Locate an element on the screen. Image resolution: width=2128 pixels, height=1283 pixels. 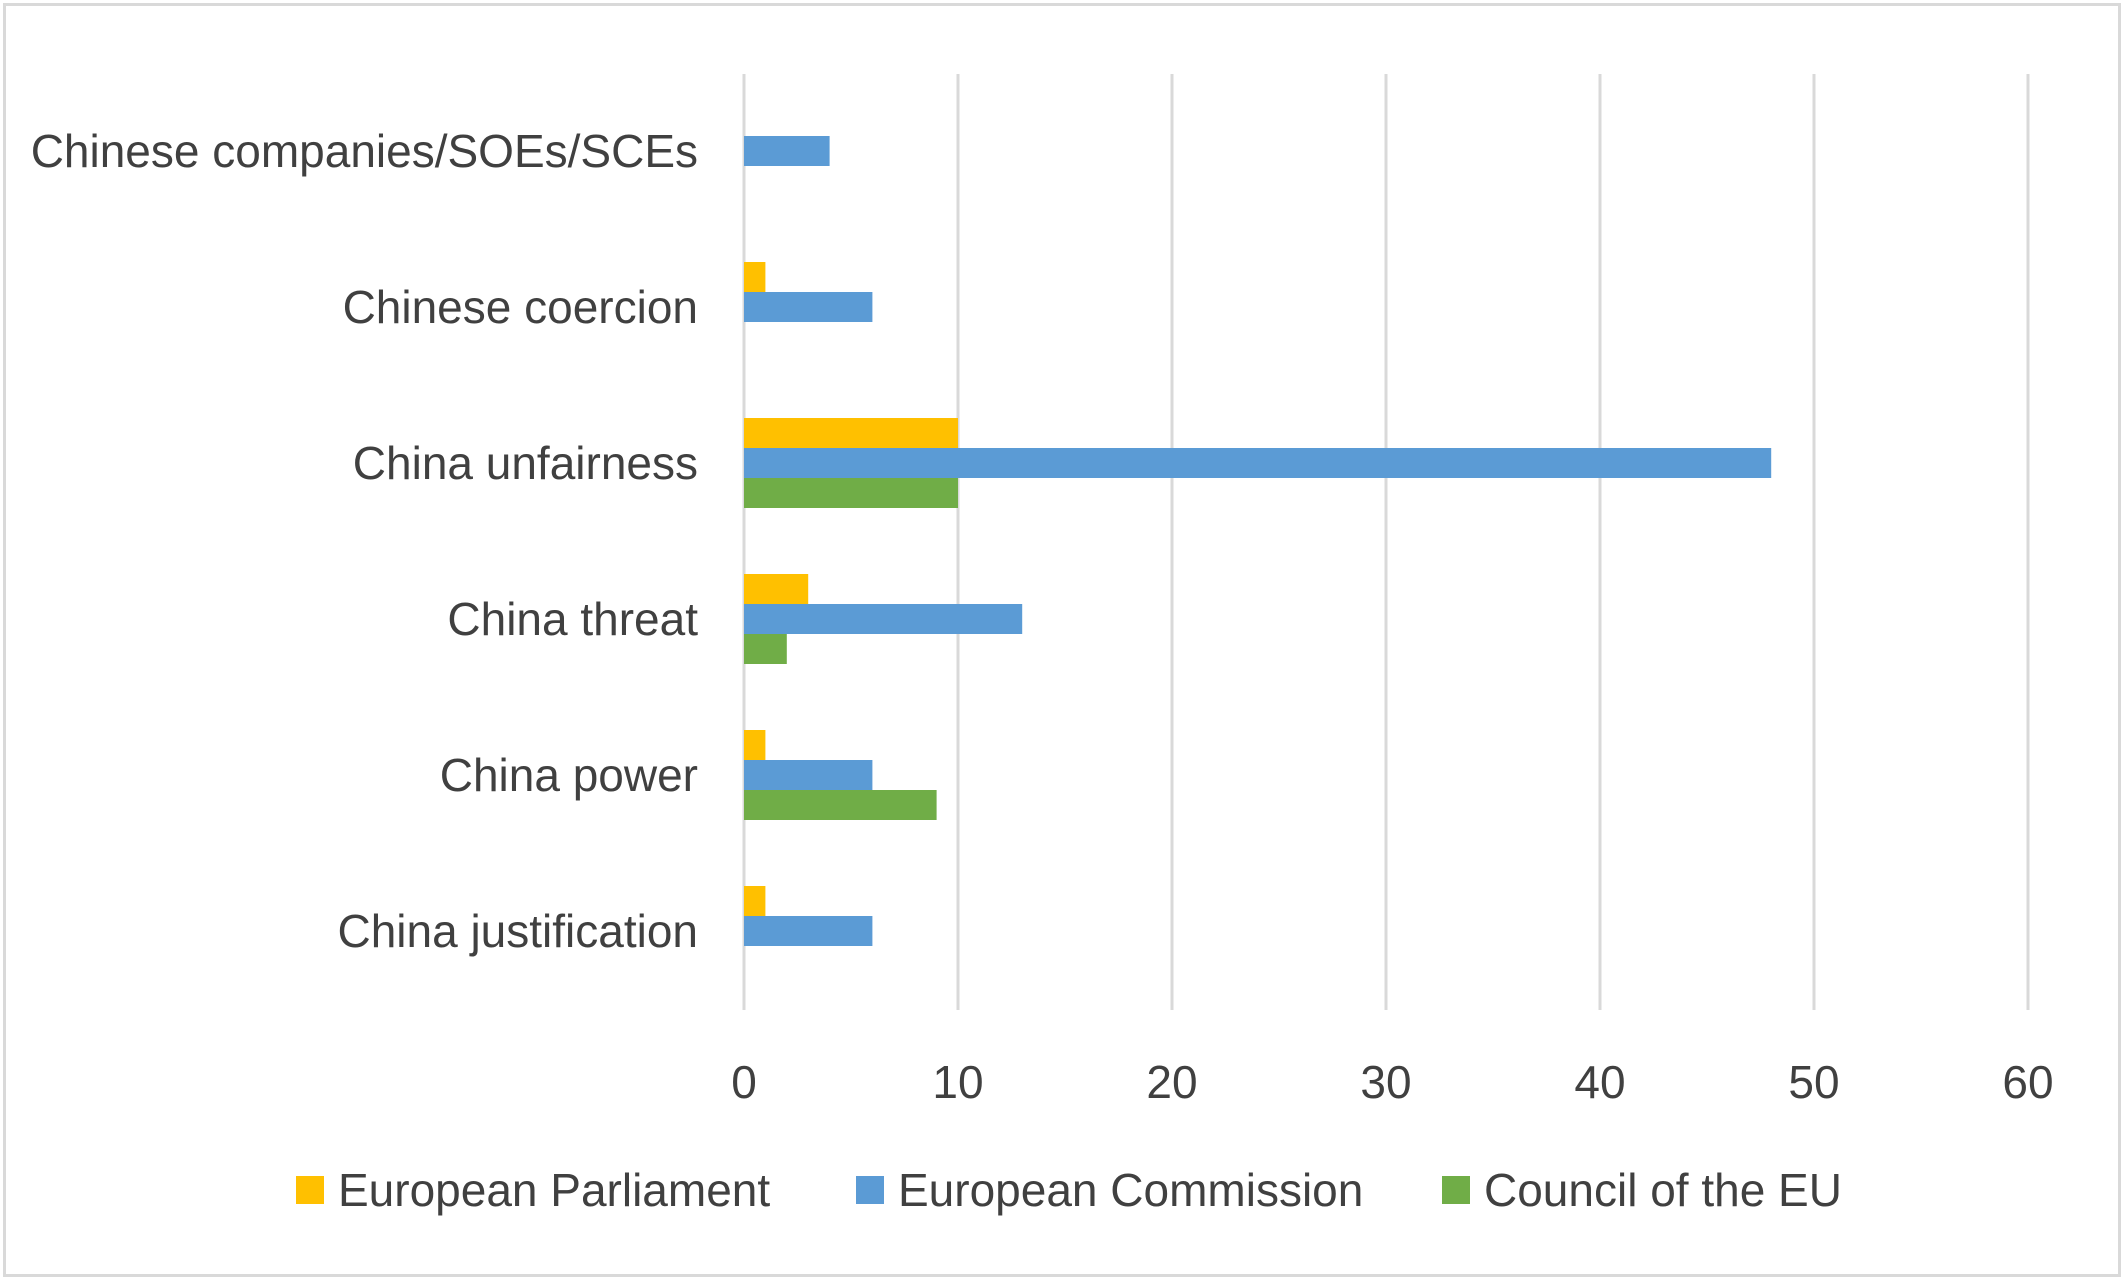
x-tick-label-30: 30 is located at coordinates (1385, 1082).